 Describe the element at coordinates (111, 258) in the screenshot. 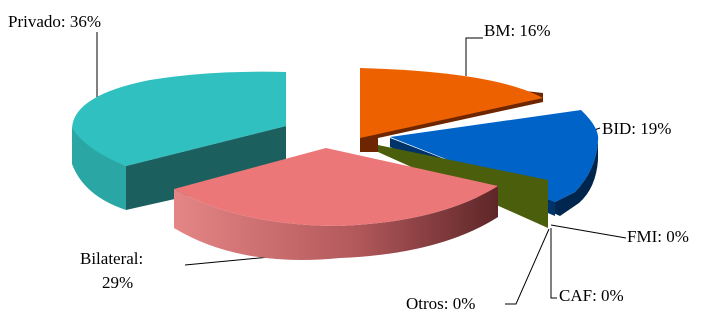

I see `label-bilateral-line1: Bilateral:` at that location.